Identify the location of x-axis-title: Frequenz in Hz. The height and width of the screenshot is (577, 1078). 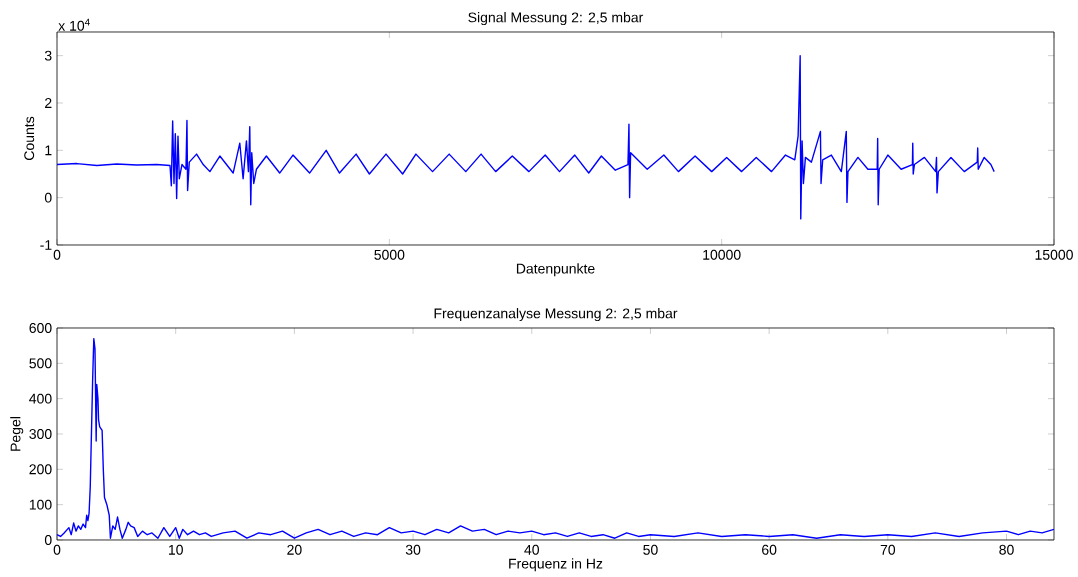
(556, 565).